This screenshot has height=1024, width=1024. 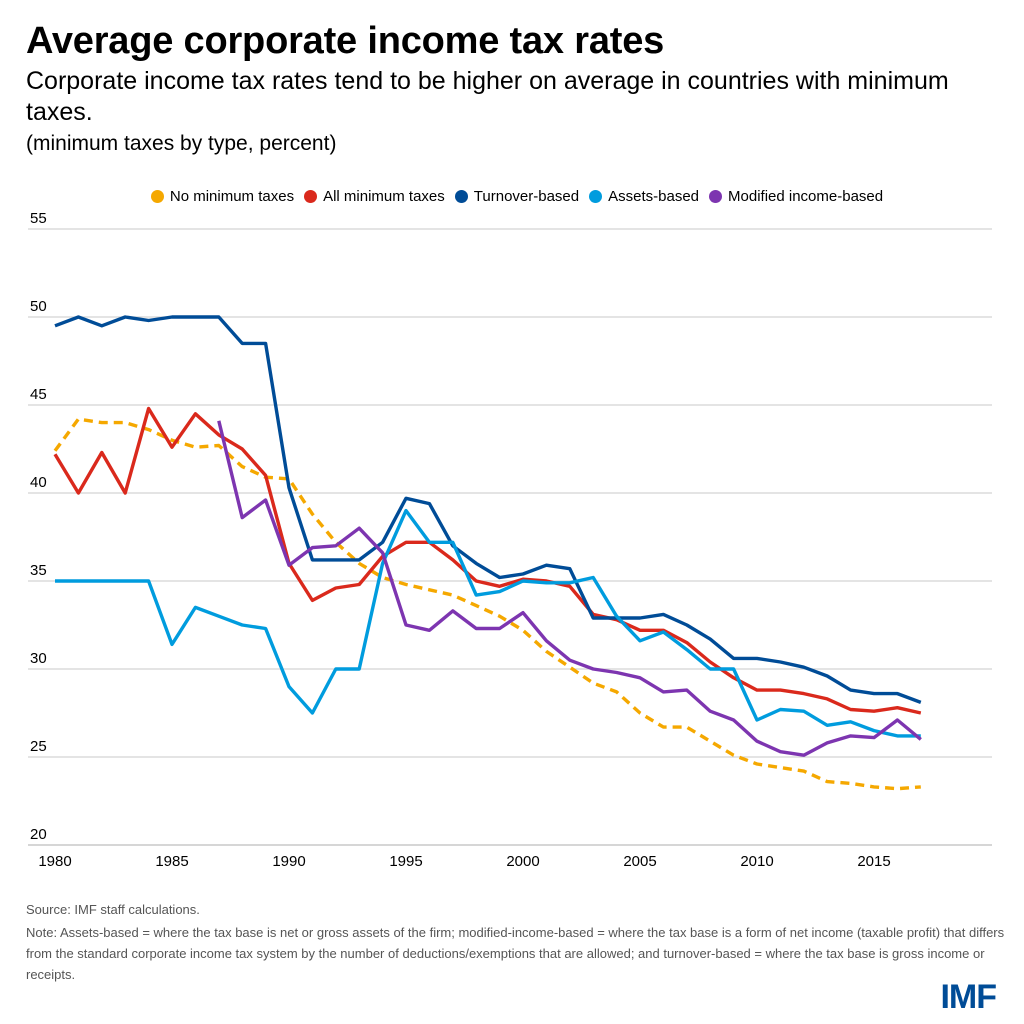 I want to click on legend-item-modified-income: Modified income-based, so click(x=796, y=196).